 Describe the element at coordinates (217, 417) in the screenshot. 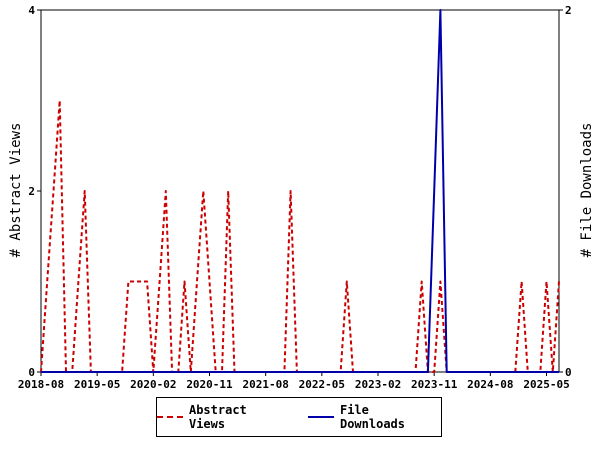

I see `legend-label: Abstract Views` at that location.